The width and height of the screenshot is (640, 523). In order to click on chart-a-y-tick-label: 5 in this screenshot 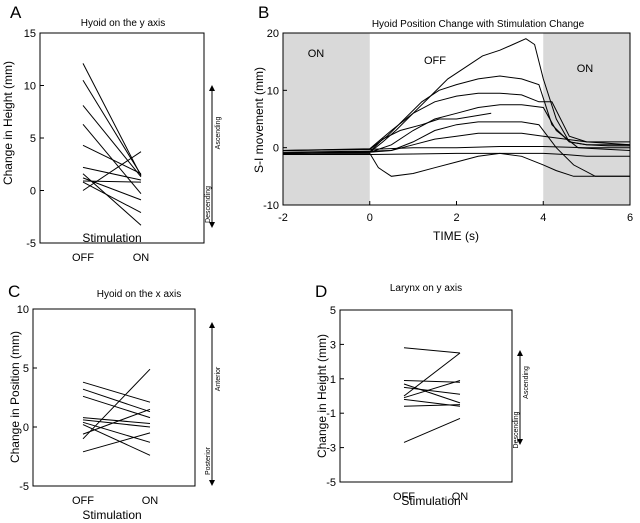, I will do `click(33, 139)`.